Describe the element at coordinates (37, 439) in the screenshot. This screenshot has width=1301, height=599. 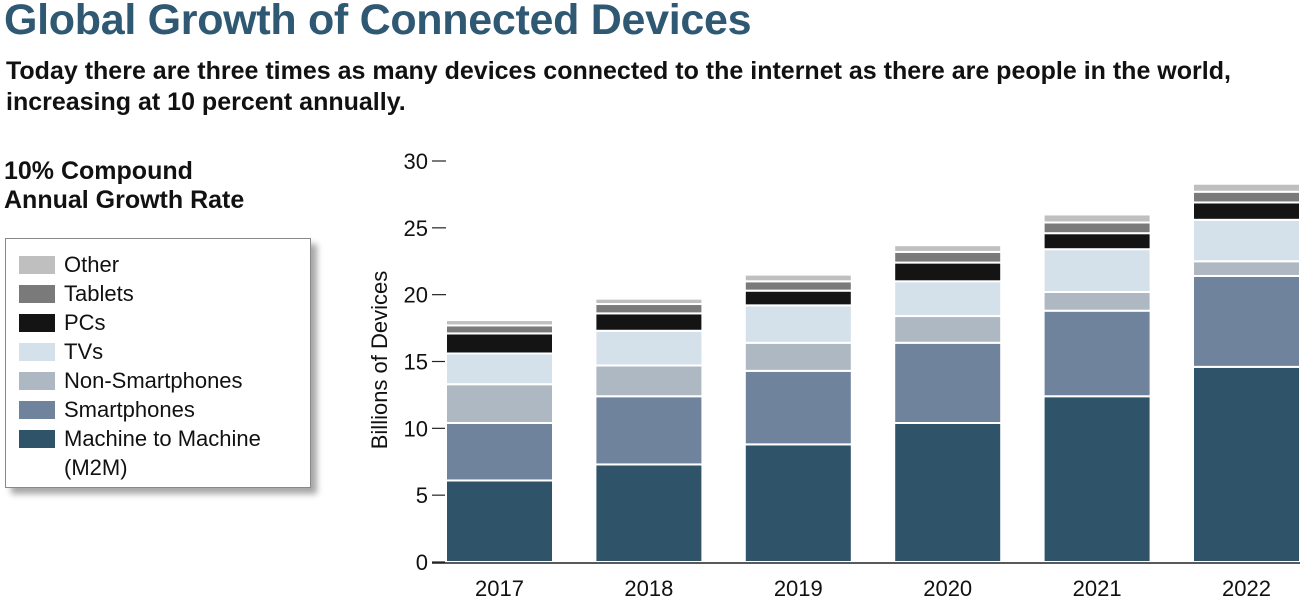
I see `legend-swatch-m2m` at that location.